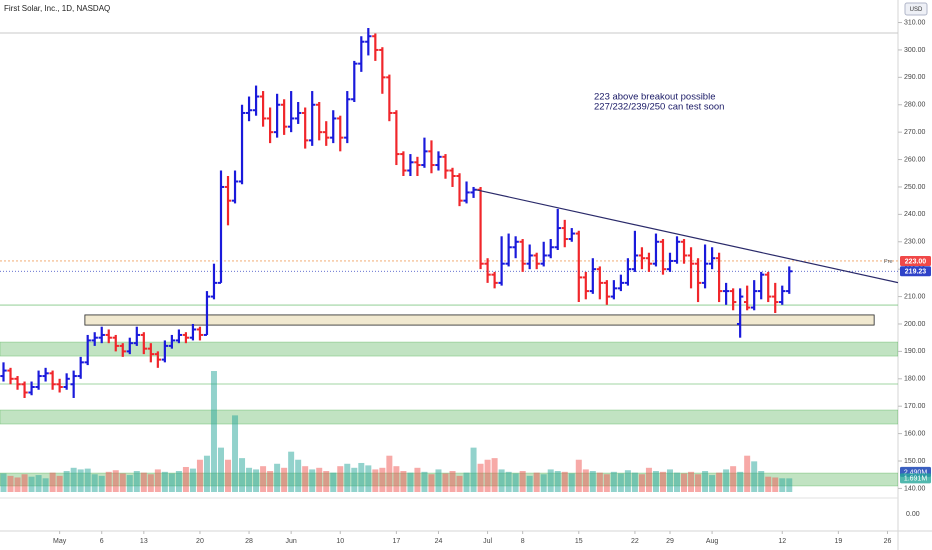 Image resolution: width=932 pixels, height=550 pixels. What do you see at coordinates (915, 77) in the screenshot?
I see `y-tick-label: 290.00` at bounding box center [915, 77].